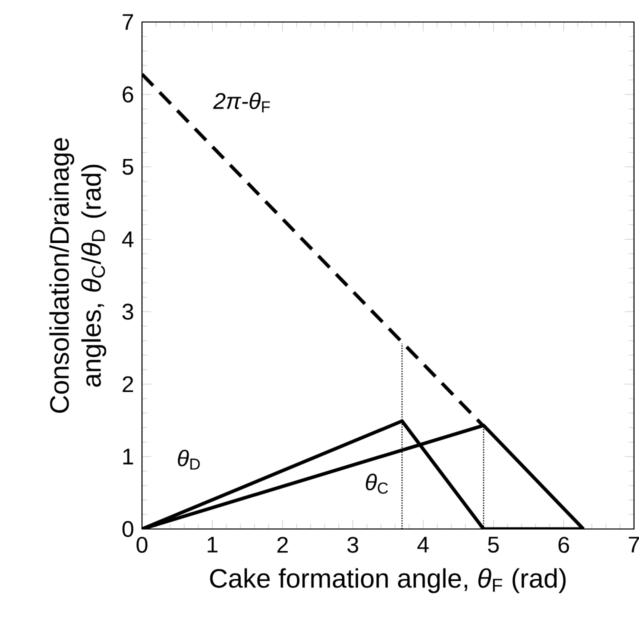 This screenshot has height=625, width=639. I want to click on y-tick-label: 7, so click(128, 22).